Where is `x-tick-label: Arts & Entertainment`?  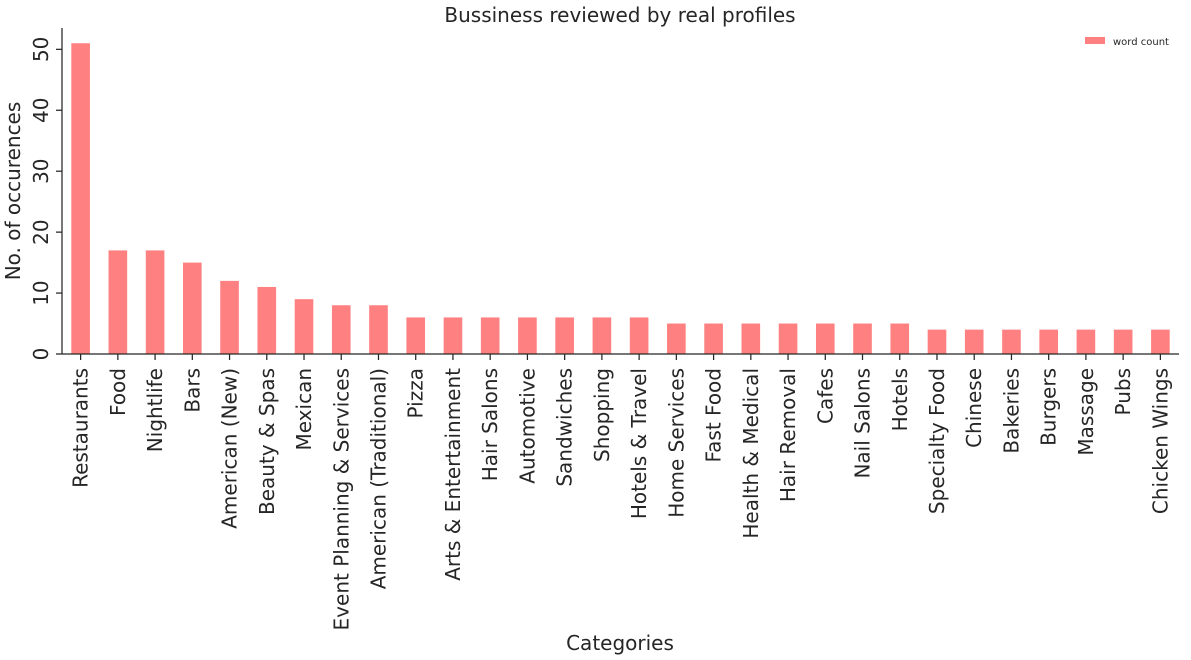 x-tick-label: Arts & Entertainment is located at coordinates (453, 474).